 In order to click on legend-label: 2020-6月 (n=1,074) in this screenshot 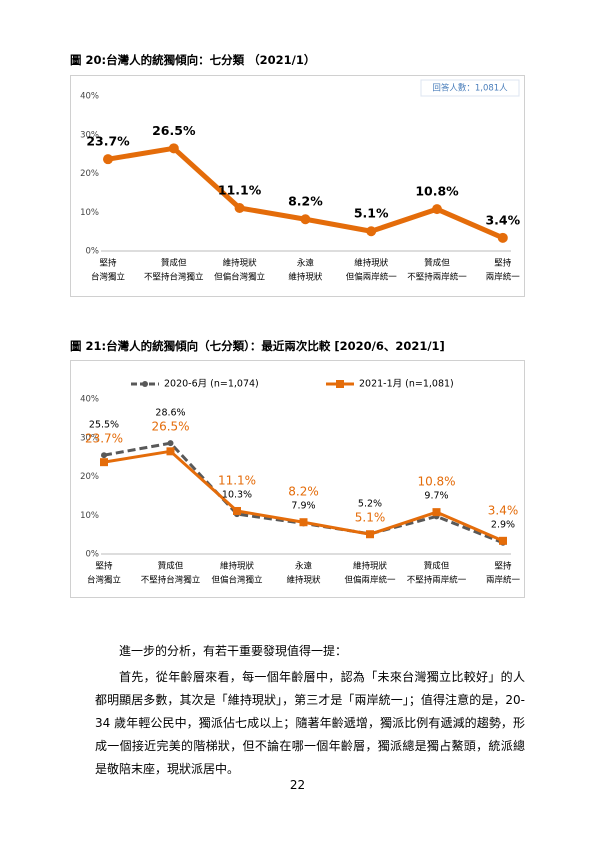, I will do `click(211, 384)`.